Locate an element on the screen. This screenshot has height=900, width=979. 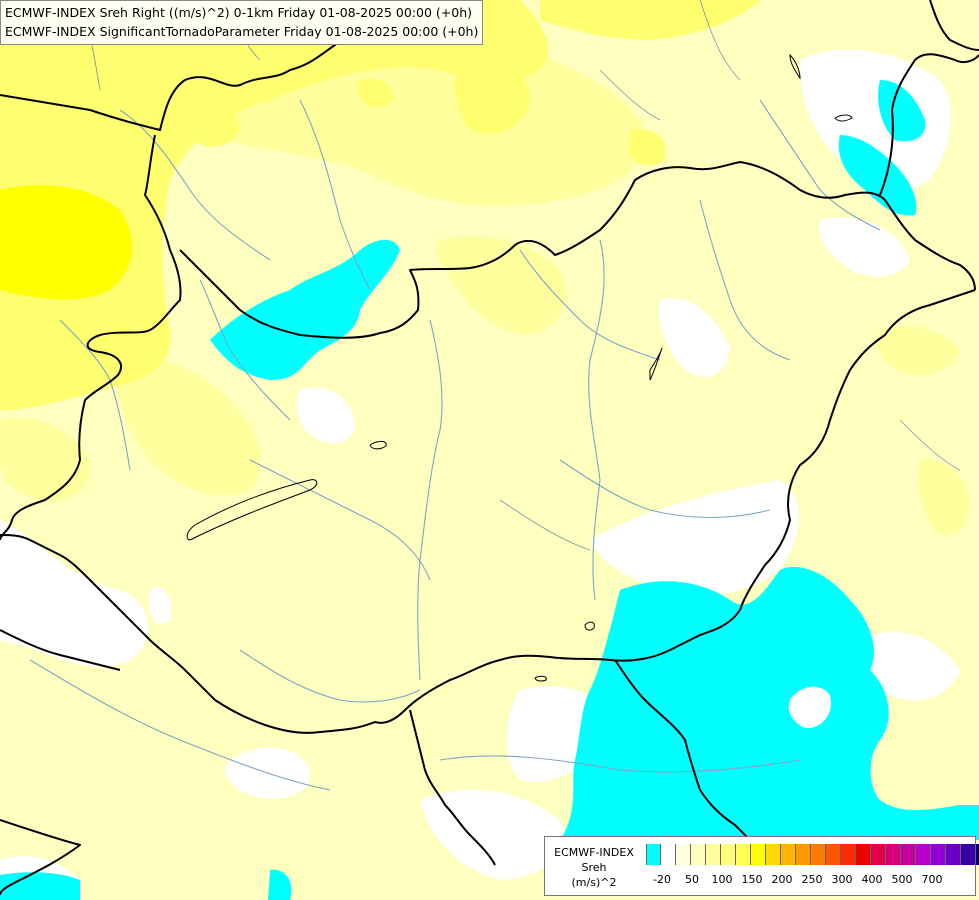
legend-tick-label: 700 is located at coordinates (932, 879).